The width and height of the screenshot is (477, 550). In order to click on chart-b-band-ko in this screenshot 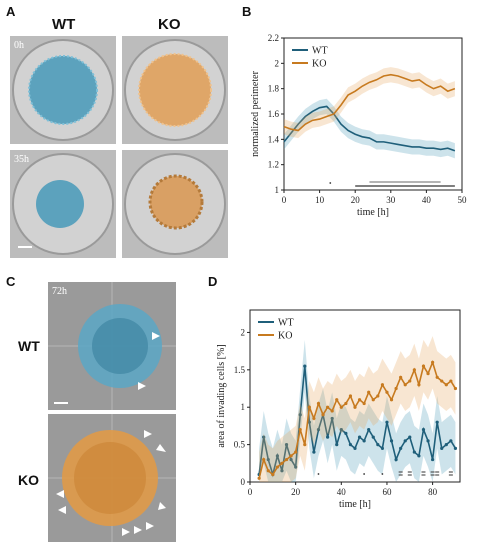, I will do `click(369, 103)`.